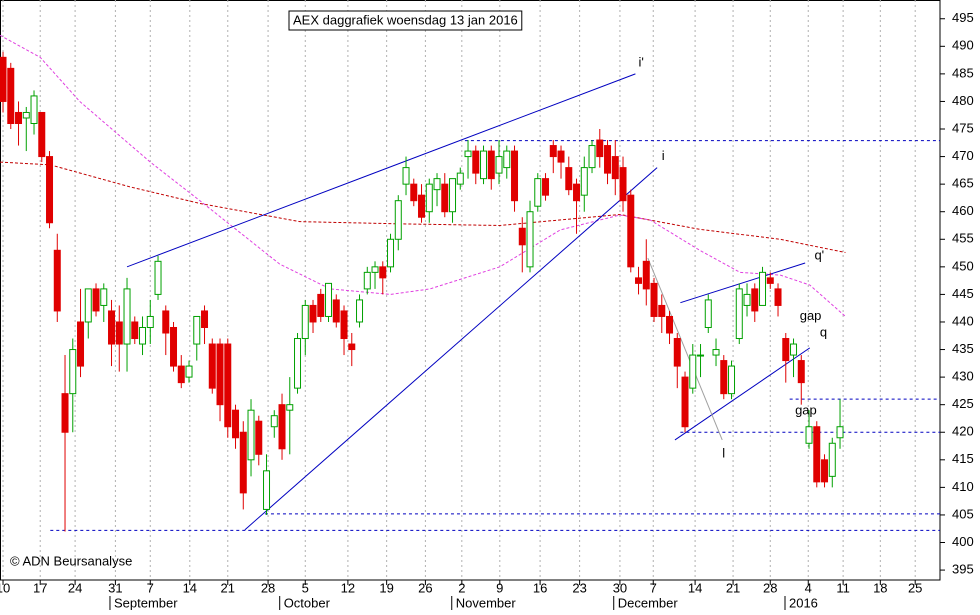  Describe the element at coordinates (811, 315) in the screenshot. I see `annotation: gap` at that location.